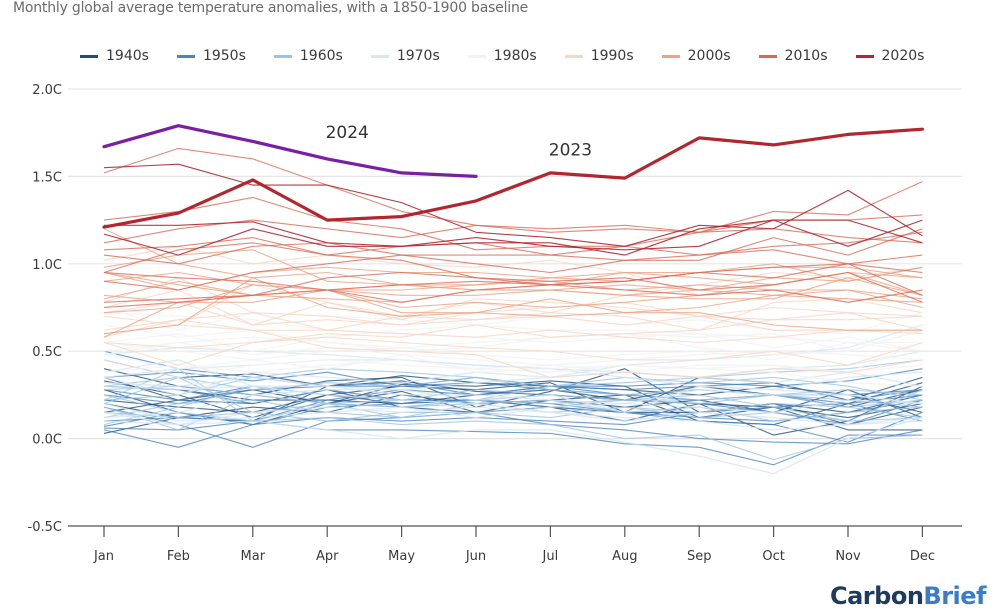 This screenshot has width=1000, height=610. What do you see at coordinates (347, 133) in the screenshot?
I see `annotation-2024: 2024` at bounding box center [347, 133].